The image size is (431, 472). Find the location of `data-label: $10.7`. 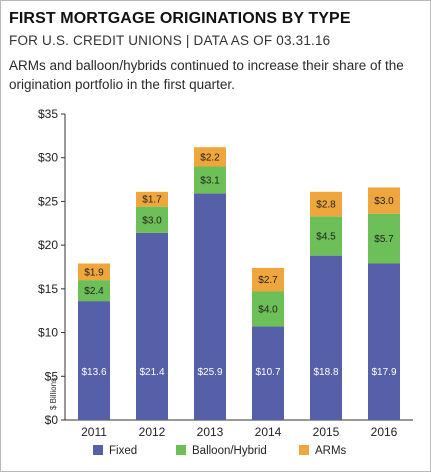

data-label: $10.7 is located at coordinates (267, 372).